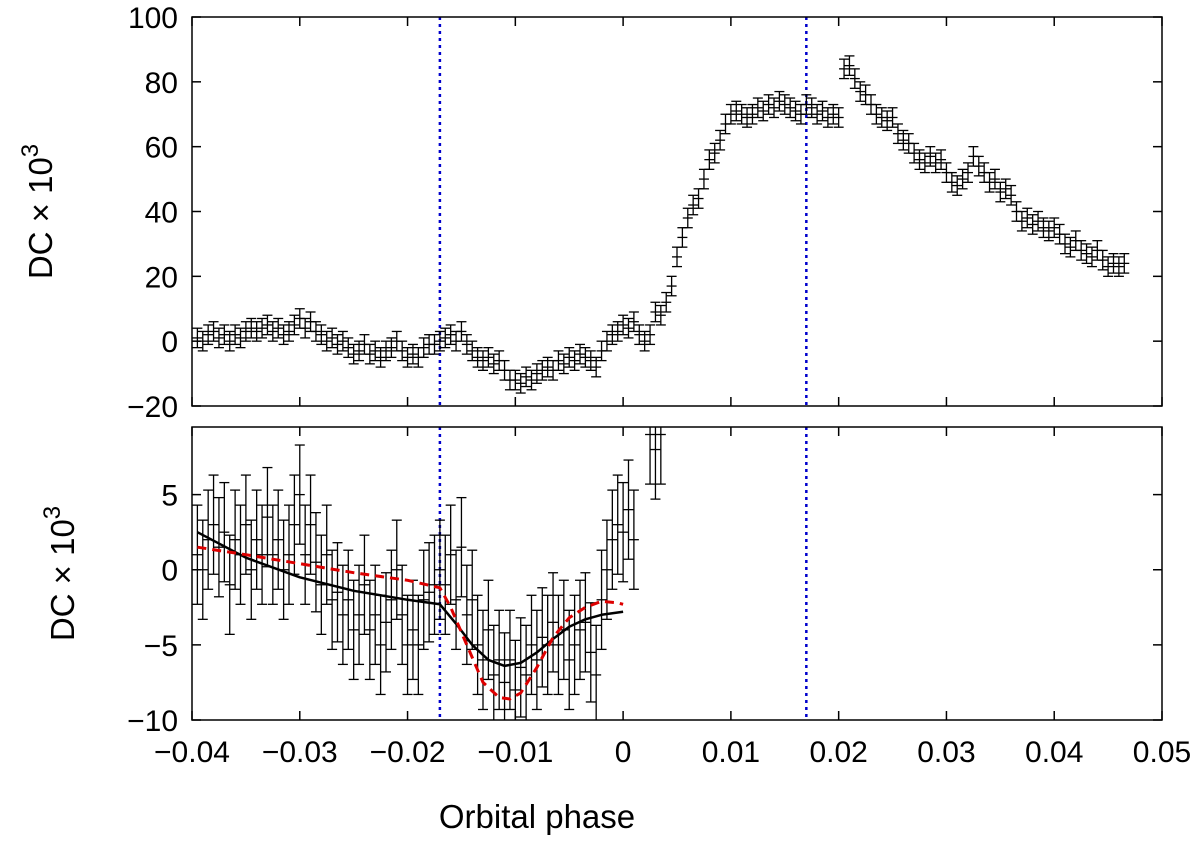 The height and width of the screenshot is (843, 1200). What do you see at coordinates (161, 148) in the screenshot?
I see `top-y-tick-label: 60` at bounding box center [161, 148].